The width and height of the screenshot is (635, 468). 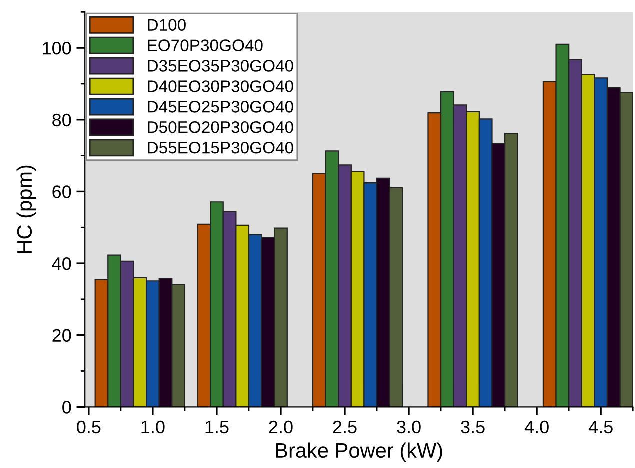 What do you see at coordinates (217, 427) in the screenshot?
I see `x-tick-label: 1.5` at bounding box center [217, 427].